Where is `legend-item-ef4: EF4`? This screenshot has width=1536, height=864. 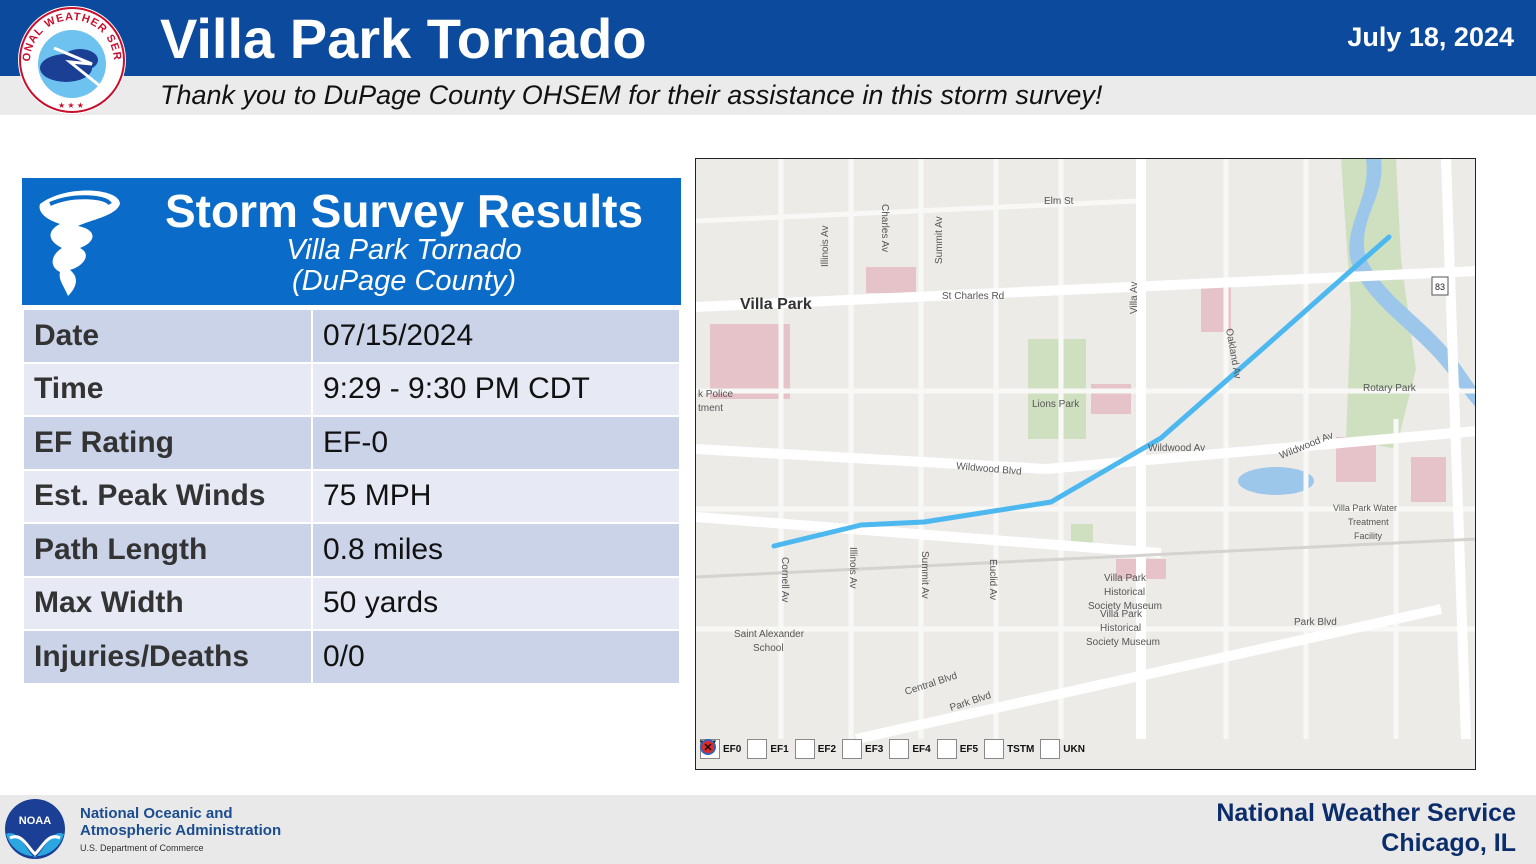
legend-item-ef4: EF4 is located at coordinates (815, 749).